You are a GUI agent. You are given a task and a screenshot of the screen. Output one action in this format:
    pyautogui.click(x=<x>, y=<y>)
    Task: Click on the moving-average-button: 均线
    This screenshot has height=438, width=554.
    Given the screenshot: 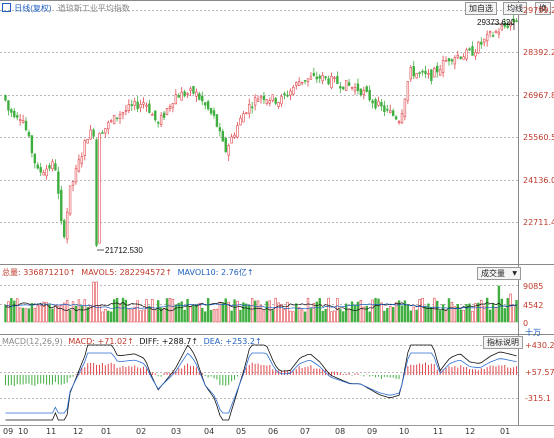 What is the action you would take?
    pyautogui.click(x=515, y=8)
    